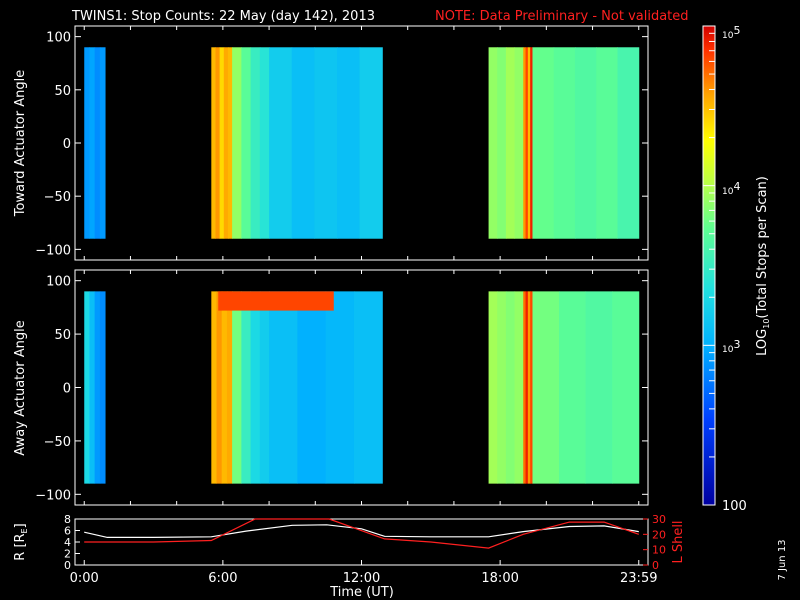 This screenshot has width=800, height=600. I want to click on y-tick-label: 100, so click(58, 282).